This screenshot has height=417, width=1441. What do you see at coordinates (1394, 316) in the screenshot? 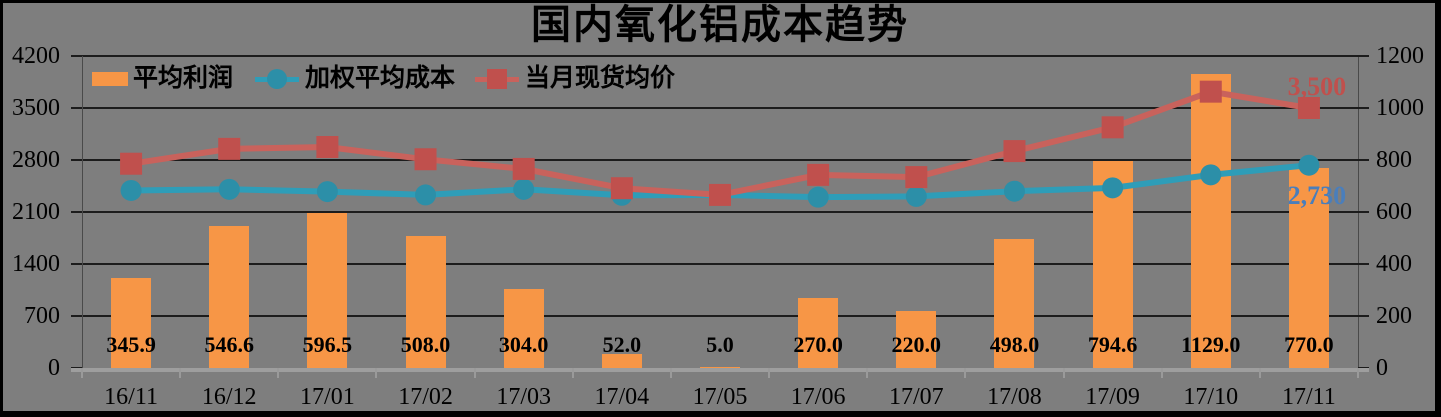
I see `y-axis-label-right: 200` at bounding box center [1394, 316].